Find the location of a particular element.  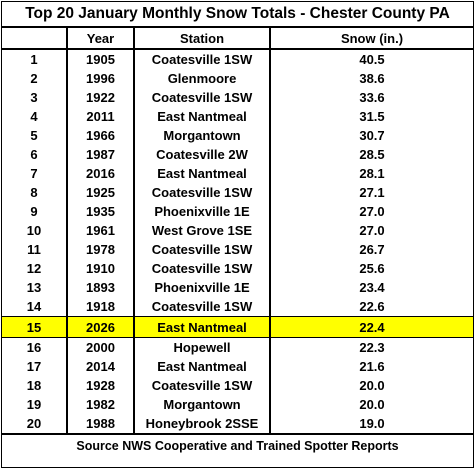

table-row: 11 1978 Coatesville 1SW 26.7 is located at coordinates (237, 249).